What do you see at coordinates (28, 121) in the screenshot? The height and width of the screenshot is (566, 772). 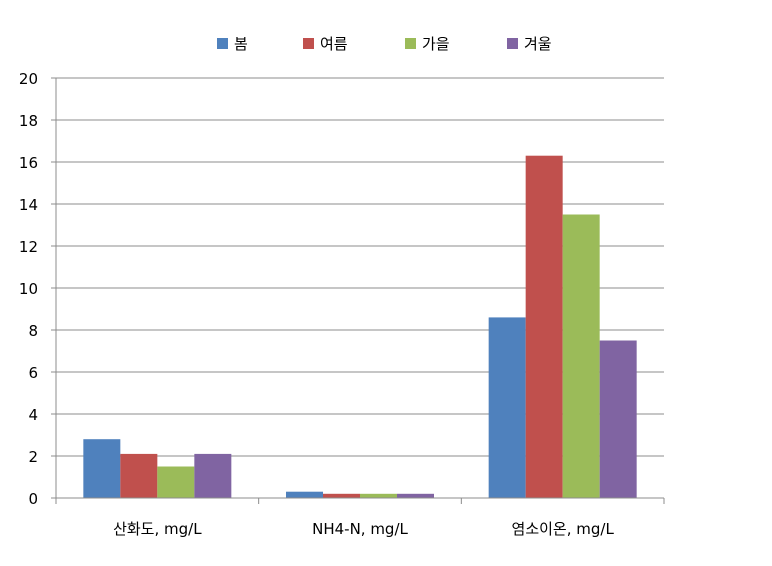 I see `y-tick-label: 18` at bounding box center [28, 121].